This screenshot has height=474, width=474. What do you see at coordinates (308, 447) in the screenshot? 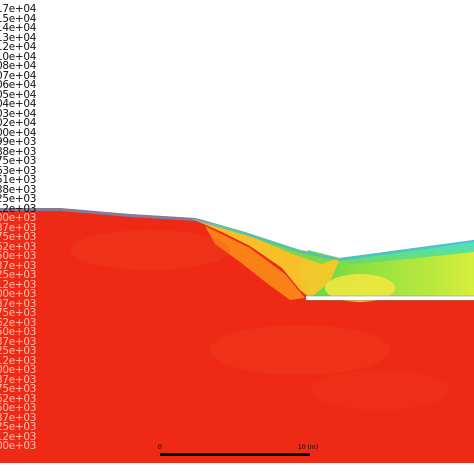
I see `scale-end-label: 10 (m)` at bounding box center [308, 447].